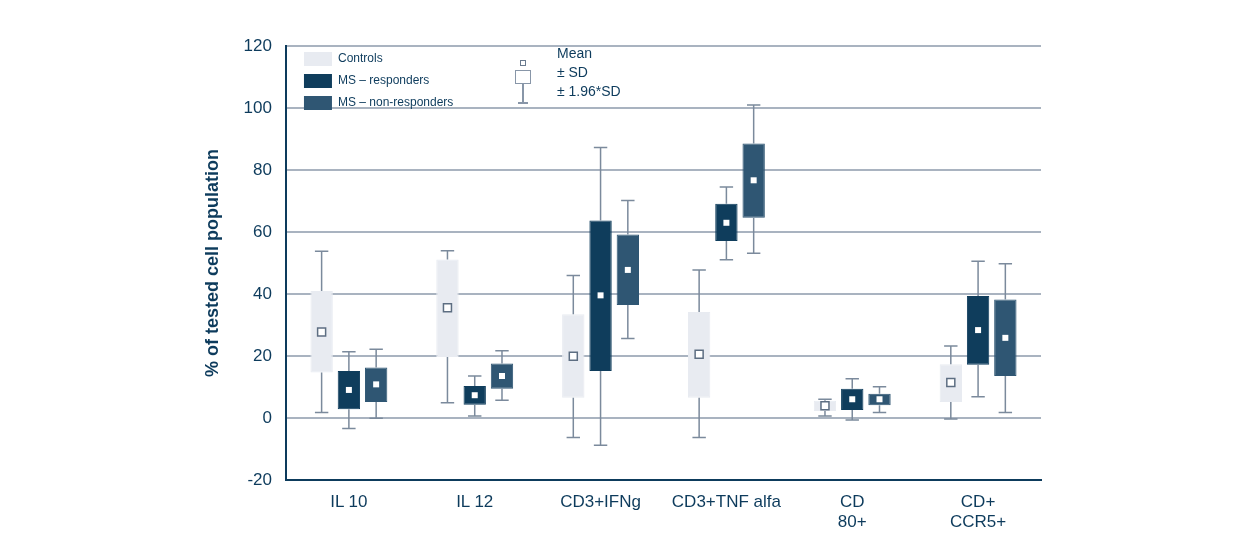 The width and height of the screenshot is (1253, 559). What do you see at coordinates (262, 169) in the screenshot?
I see `y-tick-label: 80` at bounding box center [262, 169].